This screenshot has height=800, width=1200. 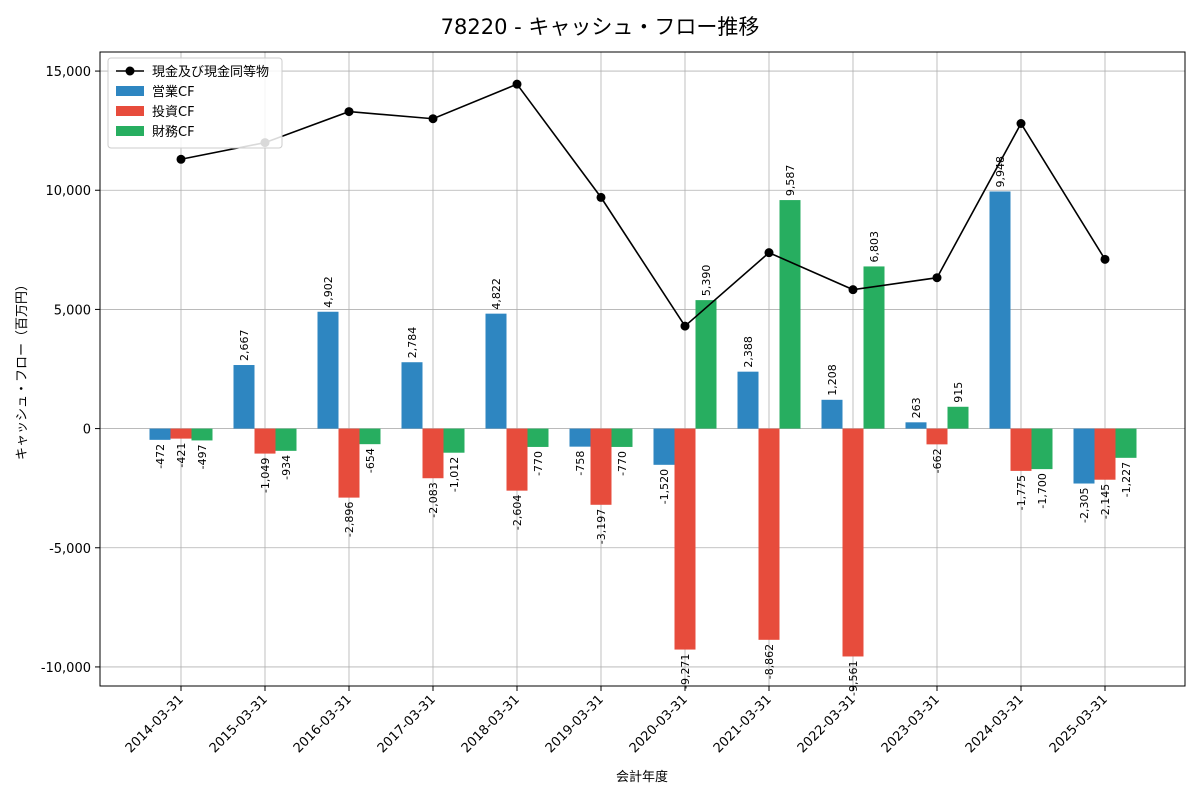 What do you see at coordinates (155, 724) in the screenshot?
I see `x-tick-label: 2014-03-31` at bounding box center [155, 724].